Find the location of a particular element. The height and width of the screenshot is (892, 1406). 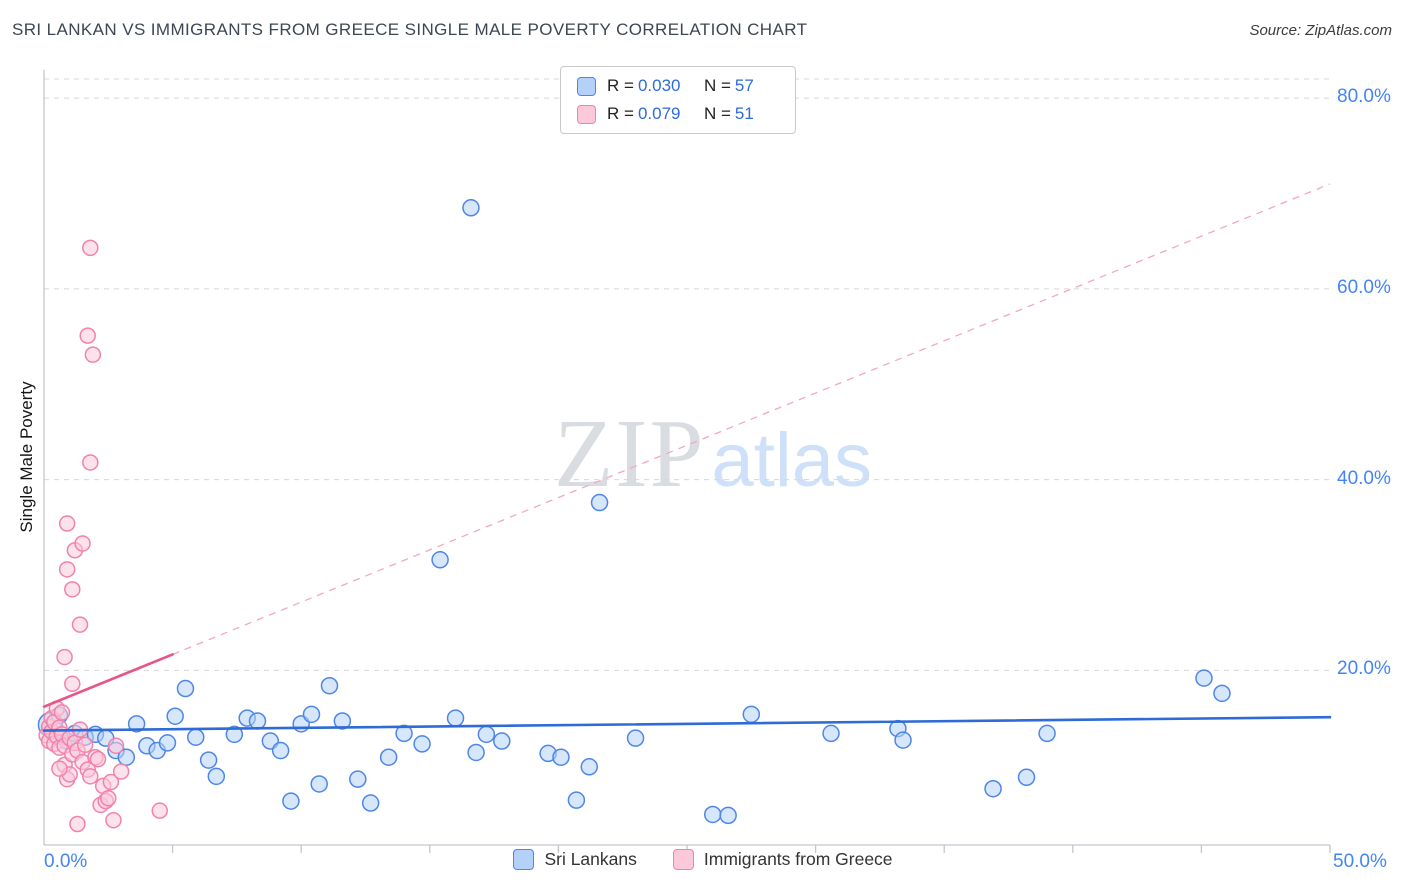

legend-label: Sri Lankans is located at coordinates (590, 859).